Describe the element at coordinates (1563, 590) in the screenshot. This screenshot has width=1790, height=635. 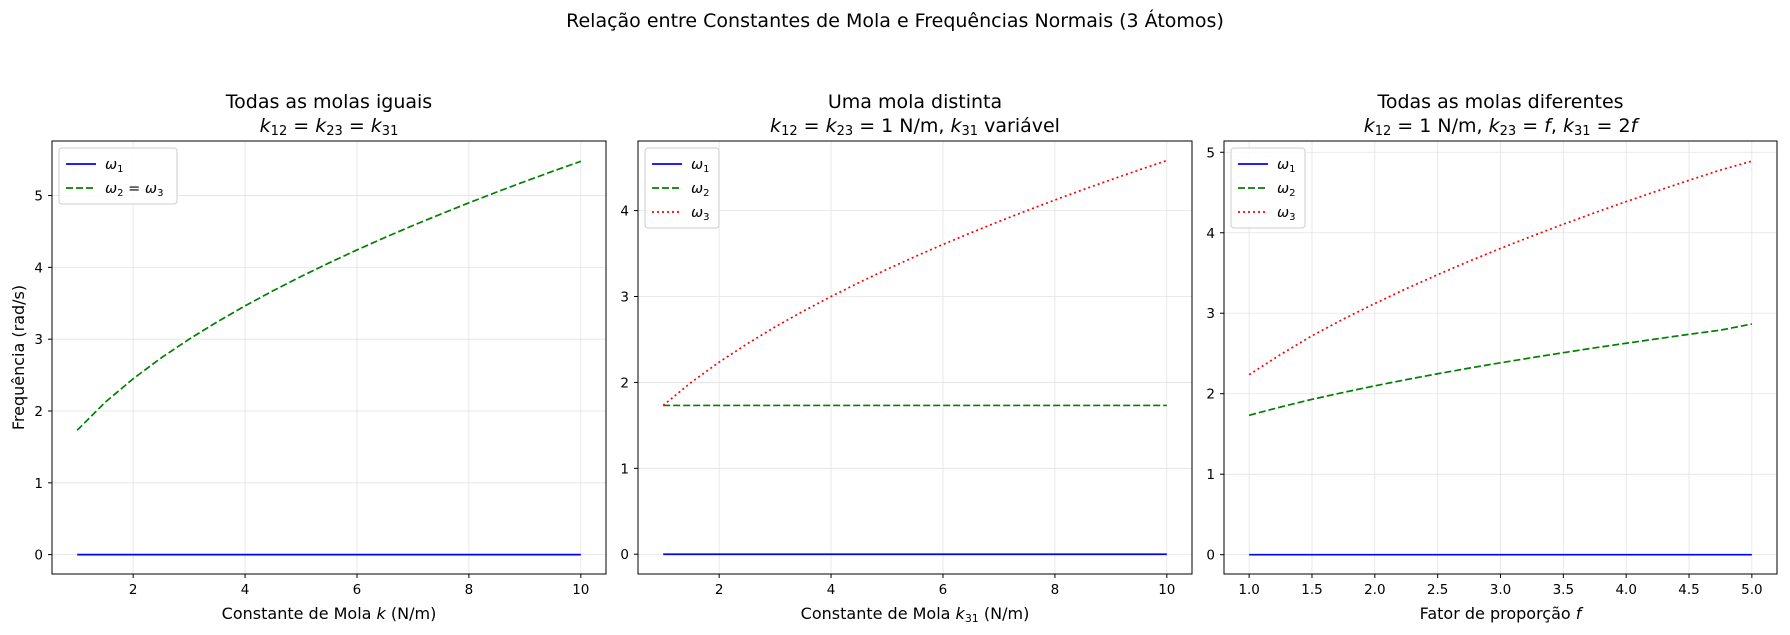
I see `x-tick-label: 3.5` at that location.